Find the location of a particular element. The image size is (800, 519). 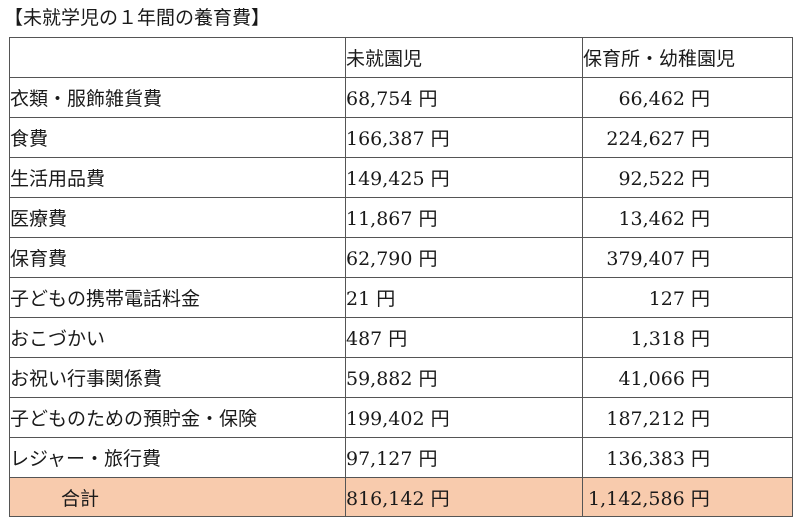

row-item-label: 食費 is located at coordinates (177, 137).